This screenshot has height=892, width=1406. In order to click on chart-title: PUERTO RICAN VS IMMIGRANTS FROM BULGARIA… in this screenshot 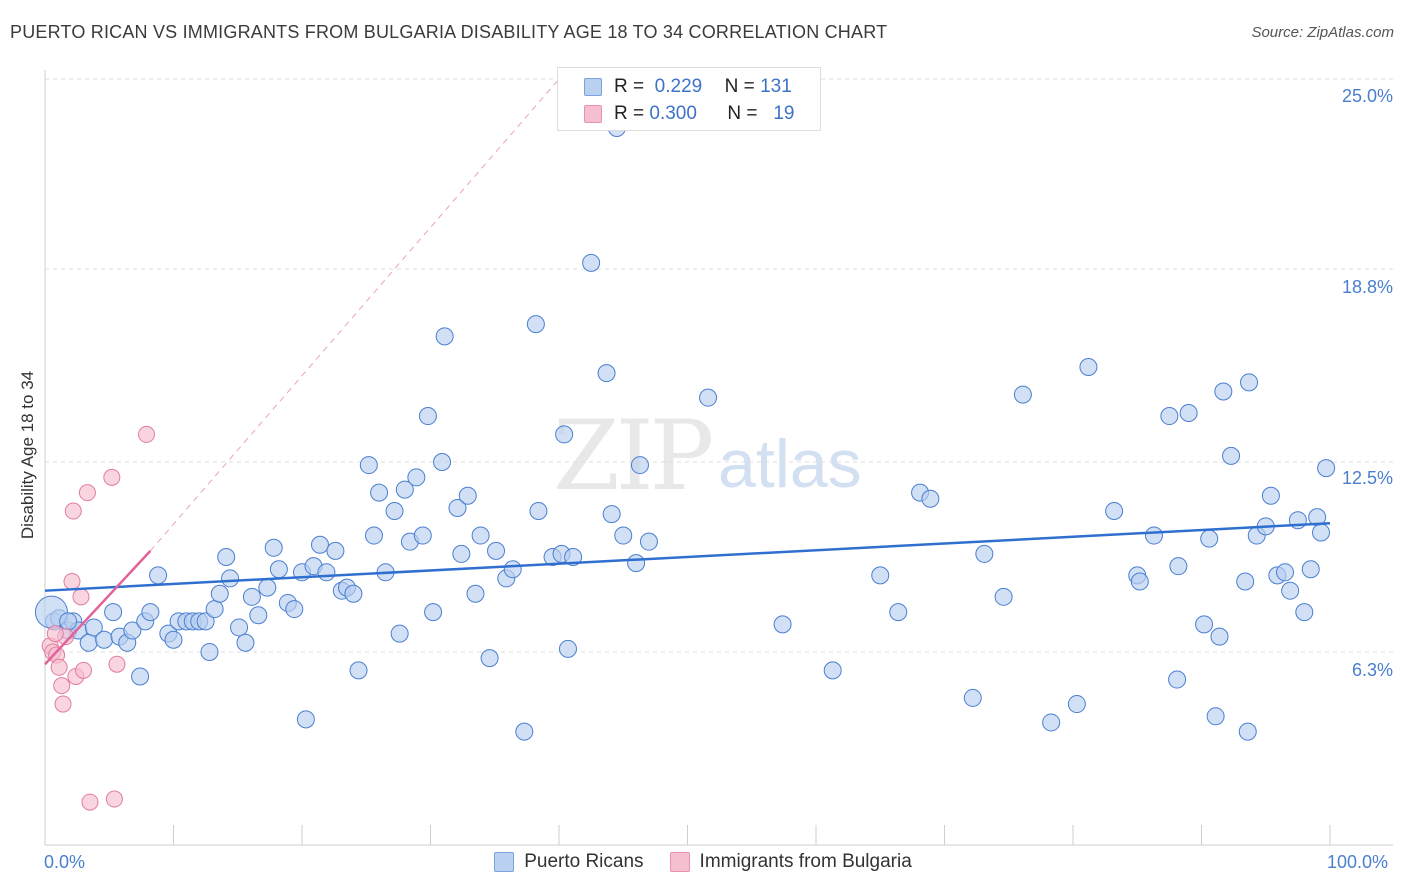, I will do `click(449, 32)`.